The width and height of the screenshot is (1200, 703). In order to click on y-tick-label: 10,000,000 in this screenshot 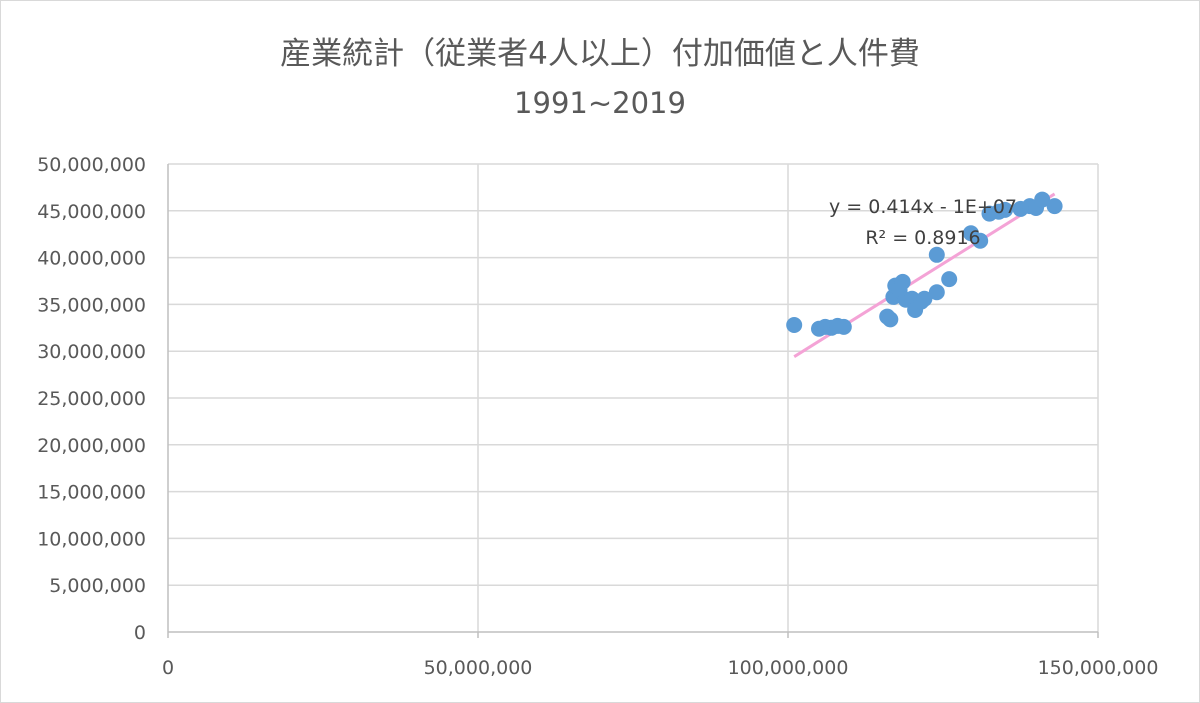, I will do `click(91, 539)`.